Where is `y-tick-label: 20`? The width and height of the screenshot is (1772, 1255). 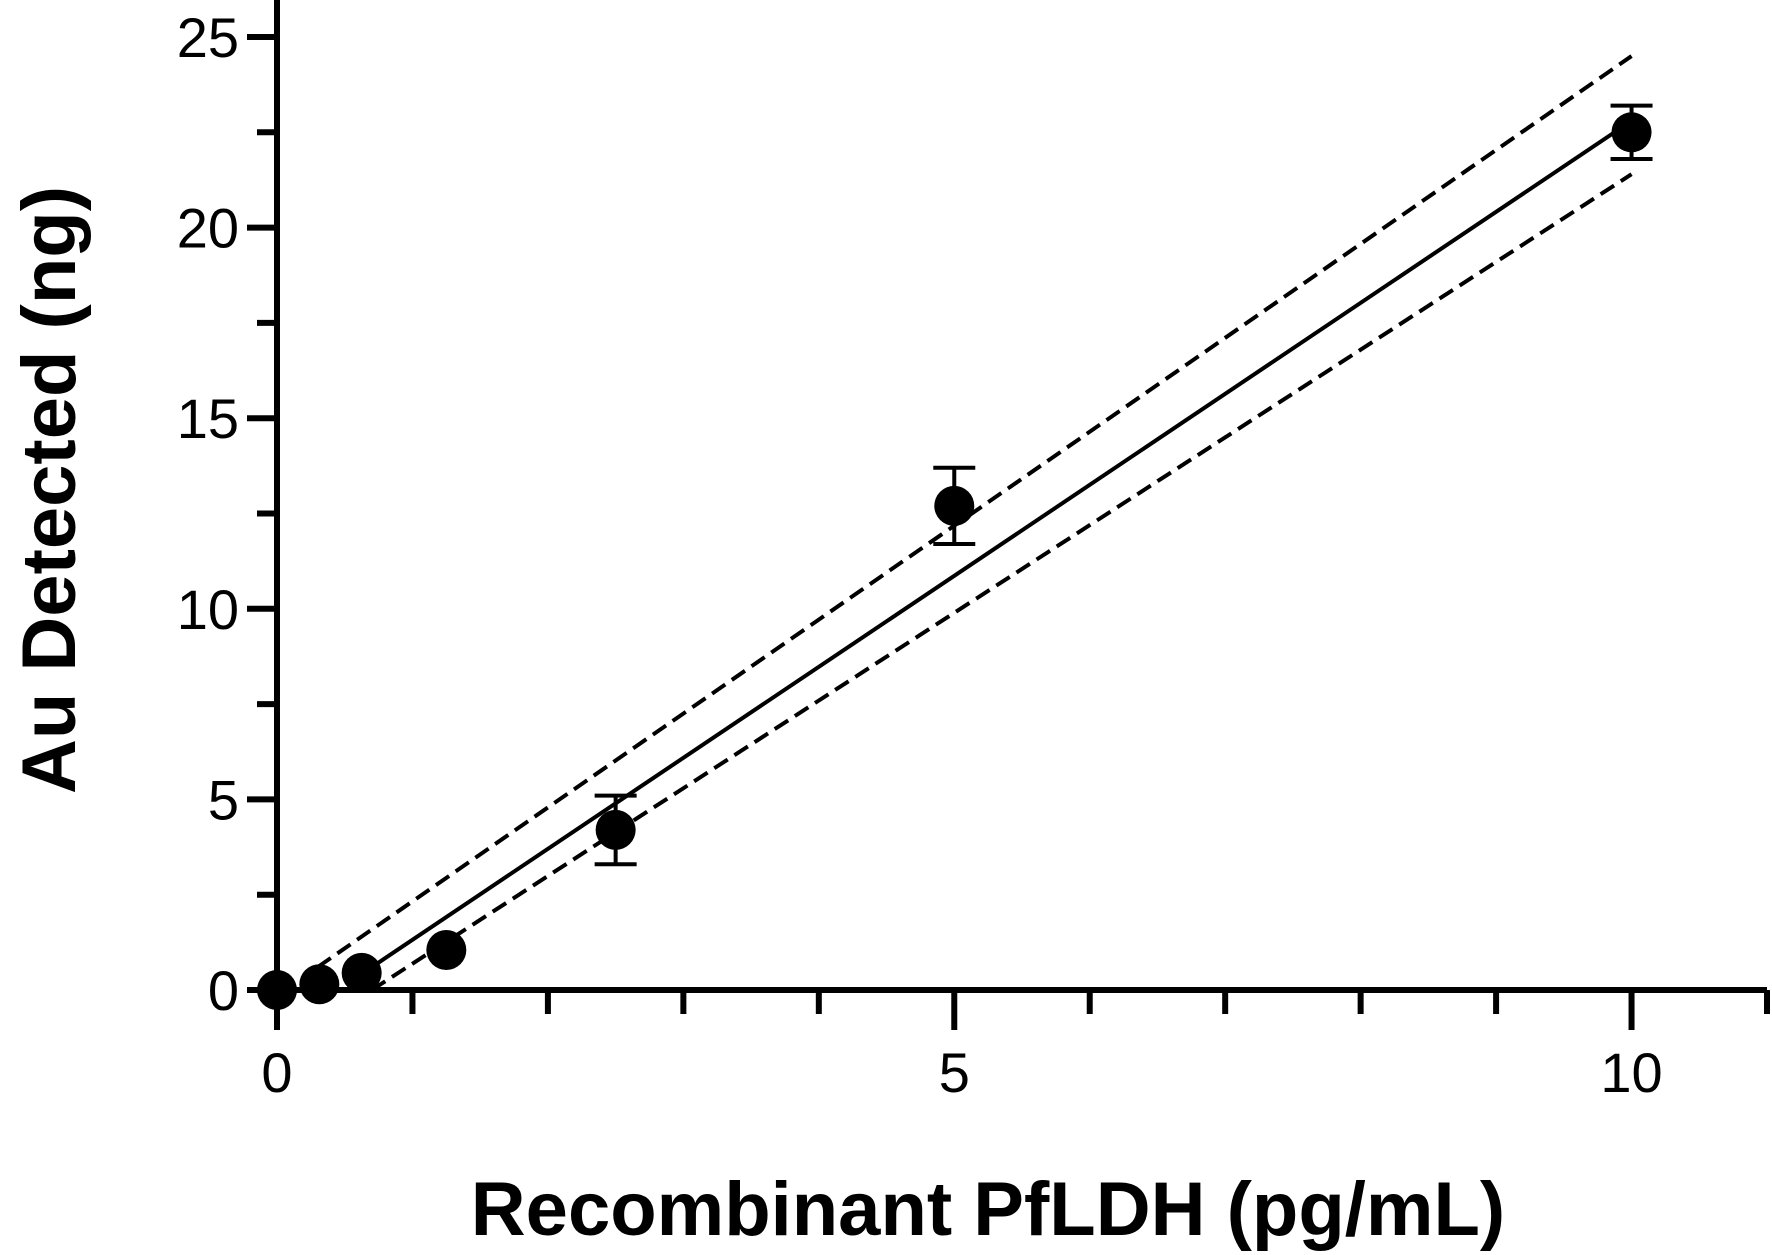 y-tick-label: 20 is located at coordinates (208, 228).